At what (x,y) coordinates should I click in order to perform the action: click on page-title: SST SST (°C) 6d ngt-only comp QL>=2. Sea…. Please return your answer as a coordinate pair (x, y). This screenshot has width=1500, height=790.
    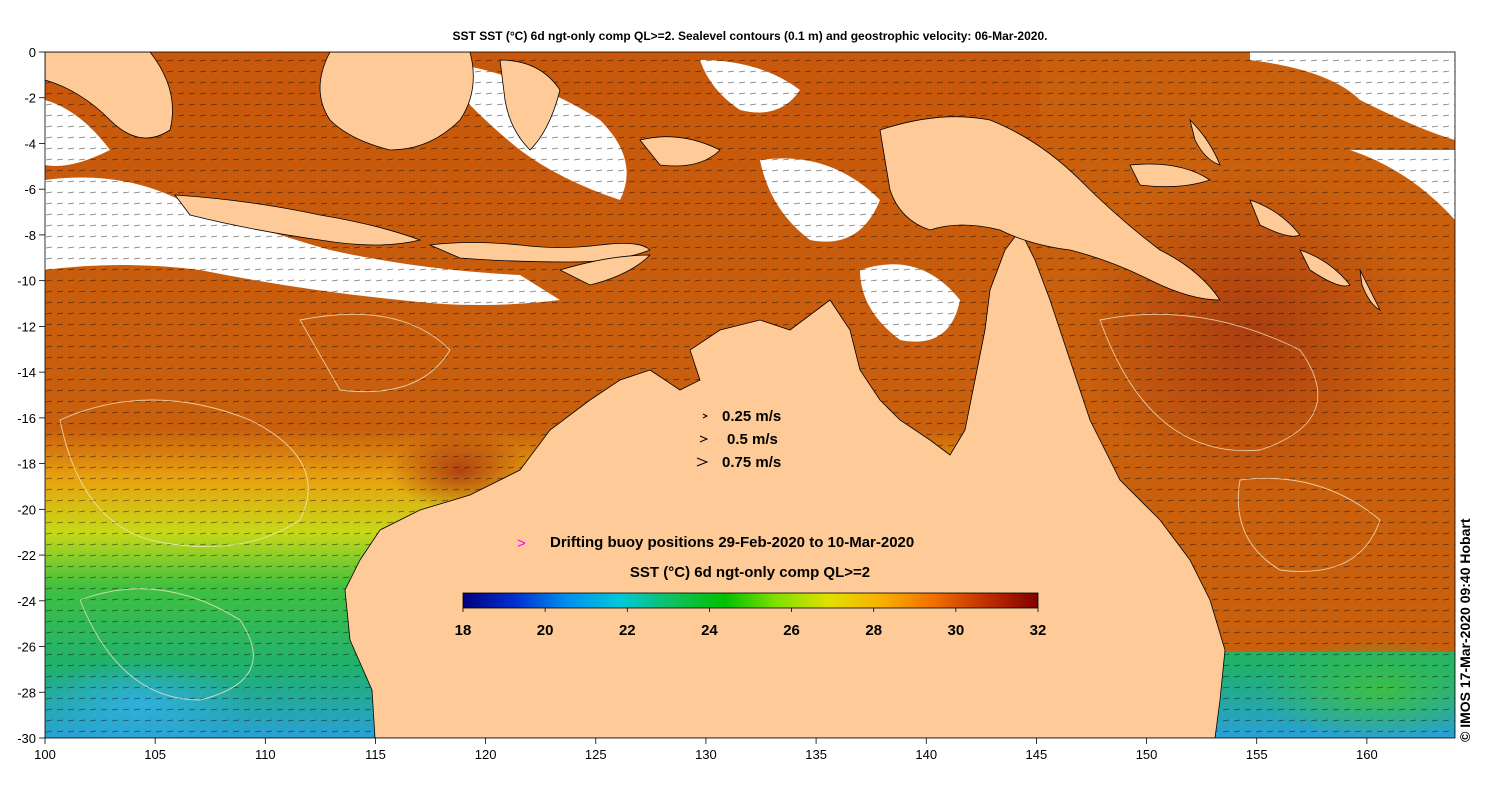
    Looking at the image, I should click on (750, 36).